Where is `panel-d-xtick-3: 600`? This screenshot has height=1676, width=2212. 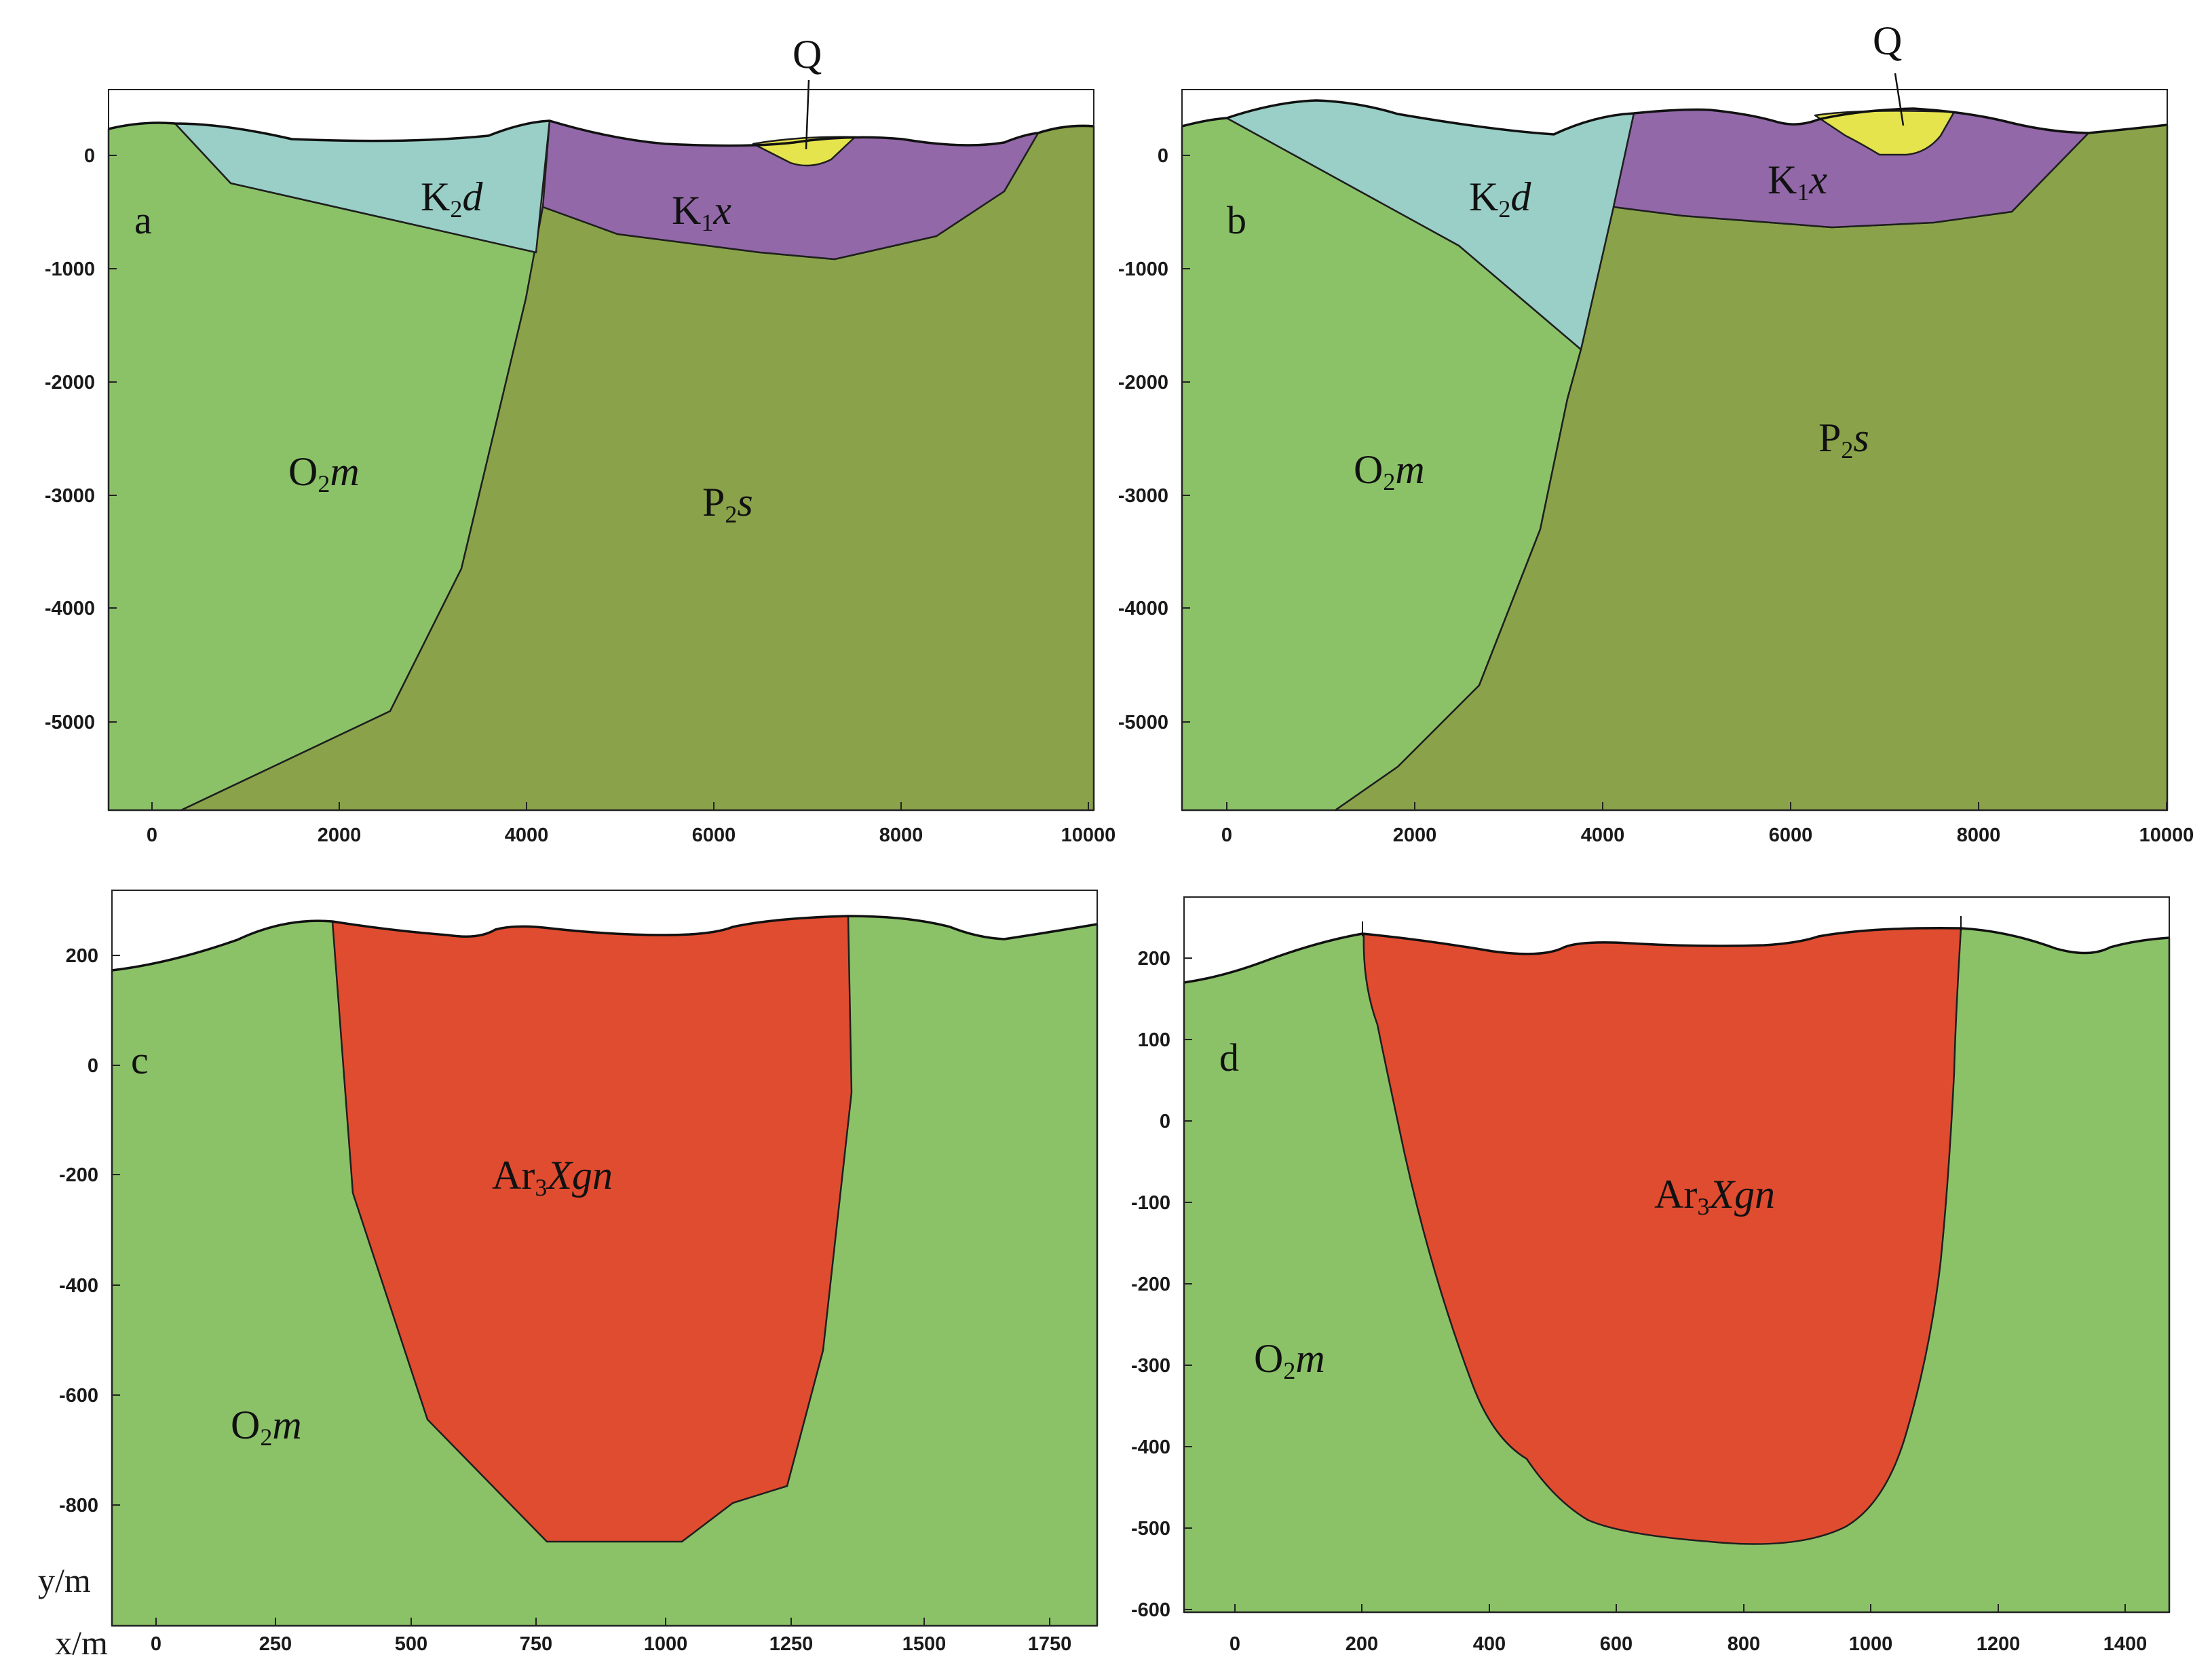 panel-d-xtick-3: 600 is located at coordinates (1616, 1644).